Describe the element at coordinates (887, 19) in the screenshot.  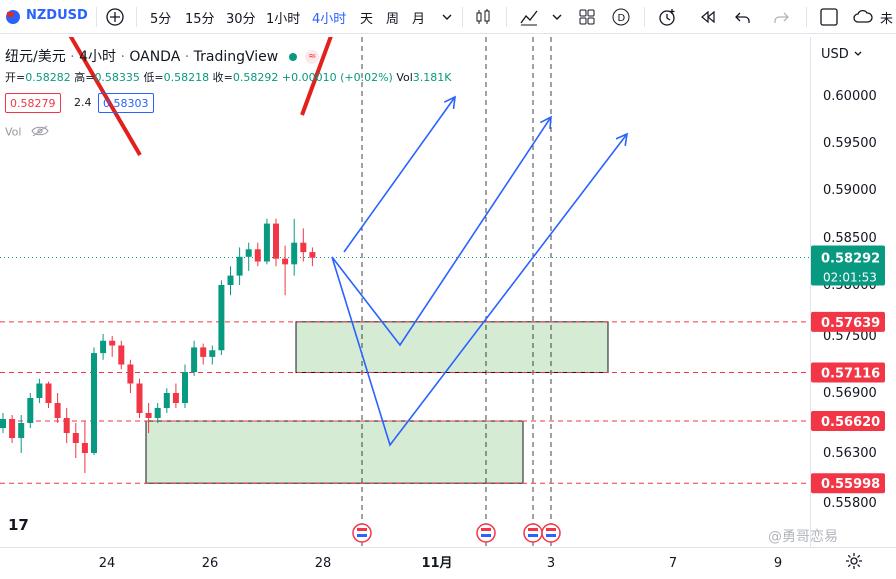
I see `save-label: 未` at that location.